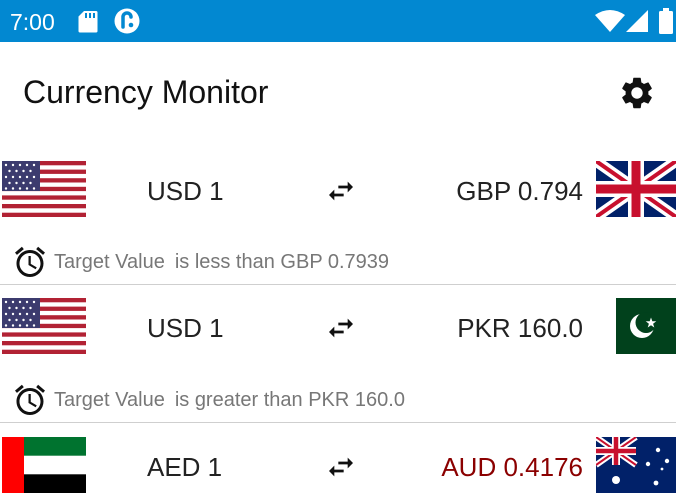 Image resolution: width=676 pixels, height=502 pixels. Describe the element at coordinates (338, 21) in the screenshot. I see `status-bar: 7:00` at that location.